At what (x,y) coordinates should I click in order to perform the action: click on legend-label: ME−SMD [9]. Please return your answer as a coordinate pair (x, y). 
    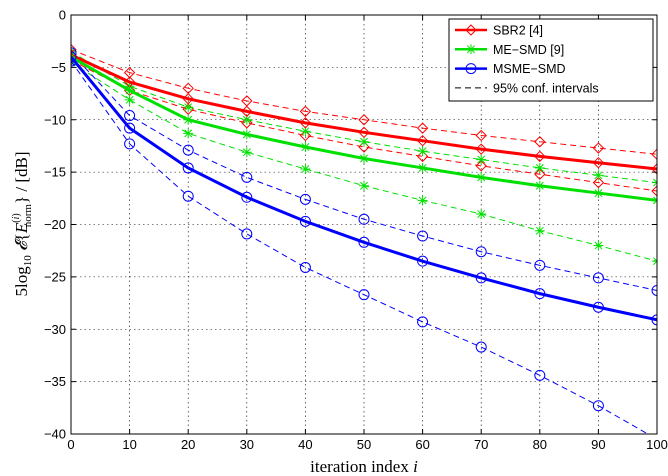
    Looking at the image, I should click on (528, 50).